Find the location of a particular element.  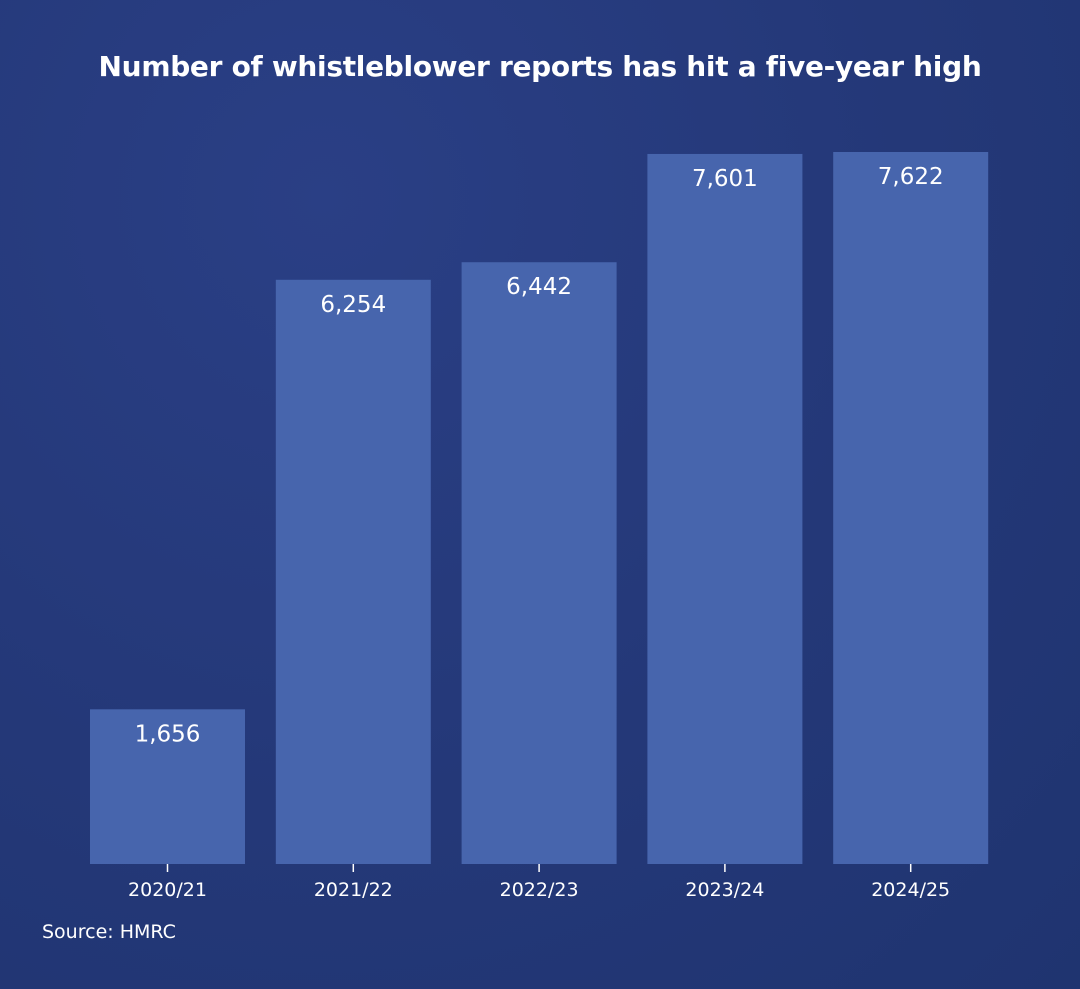

bar-value-label: 7,601 is located at coordinates (725, 179).